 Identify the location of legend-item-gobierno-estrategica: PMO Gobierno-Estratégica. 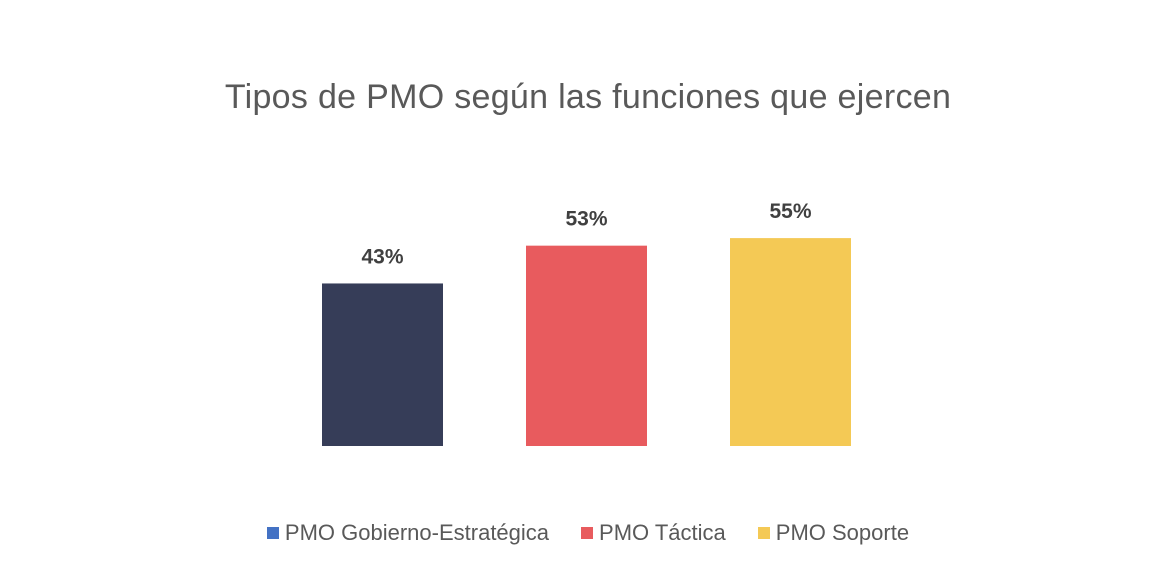
(408, 533).